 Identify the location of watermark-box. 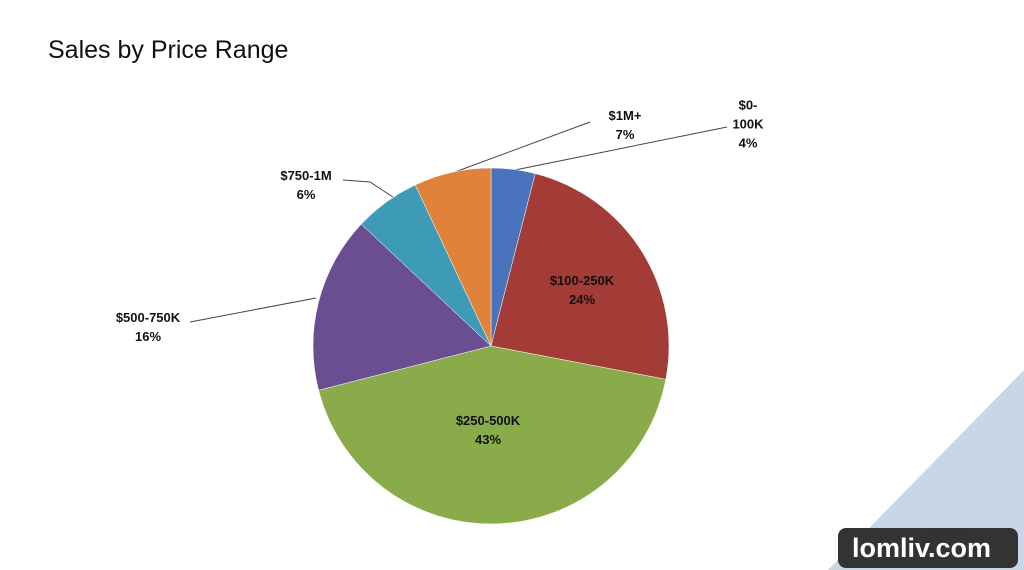
(928, 548).